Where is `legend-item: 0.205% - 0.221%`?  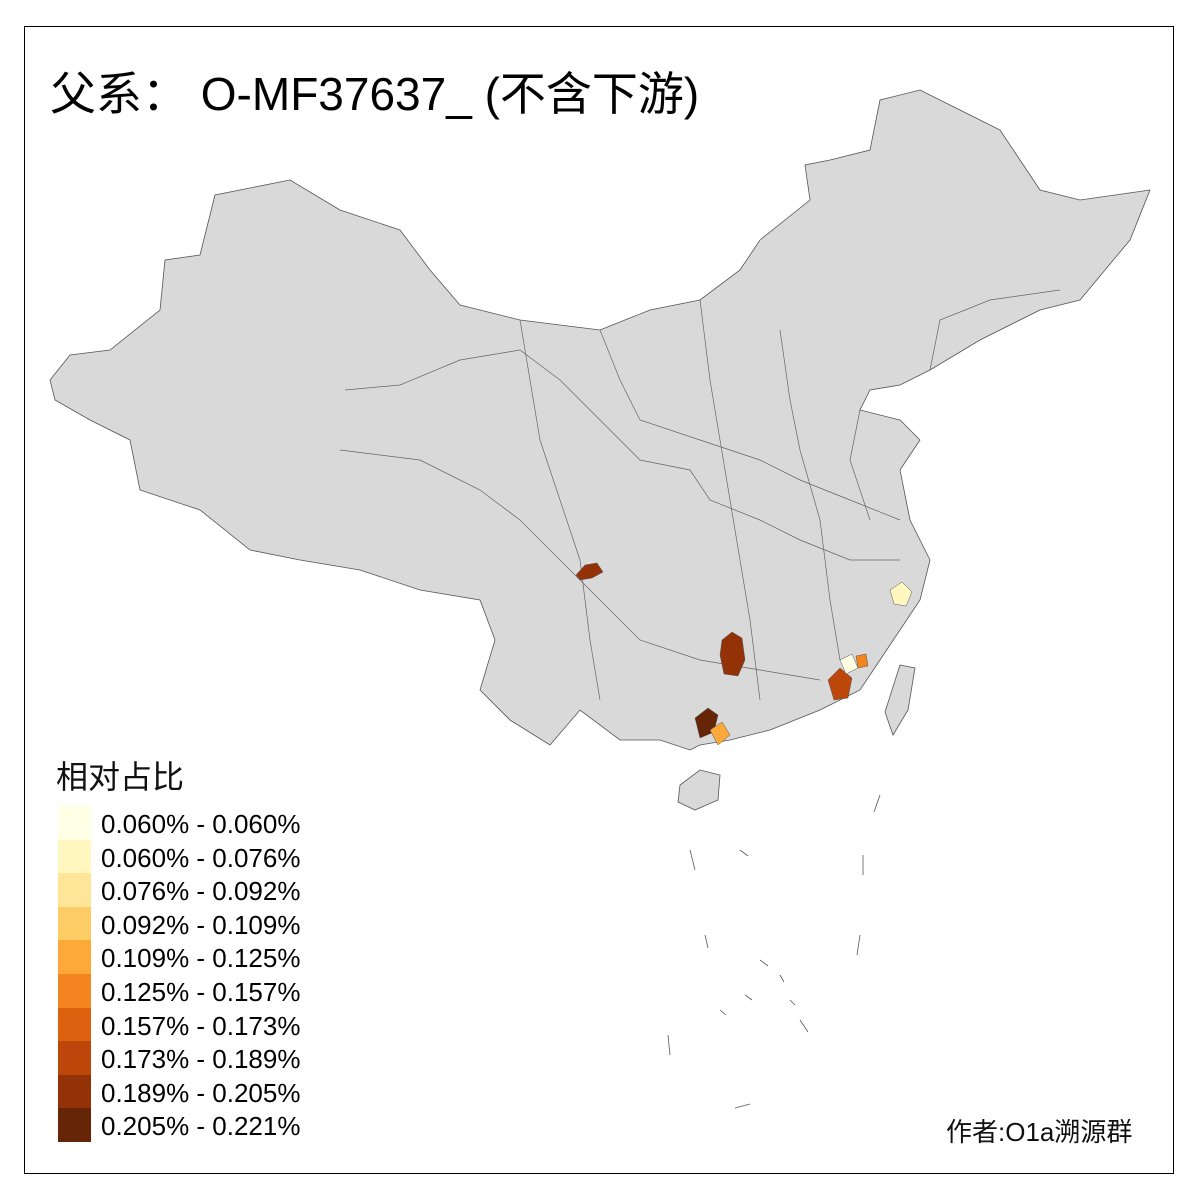
legend-item: 0.205% - 0.221% is located at coordinates (208, 1125).